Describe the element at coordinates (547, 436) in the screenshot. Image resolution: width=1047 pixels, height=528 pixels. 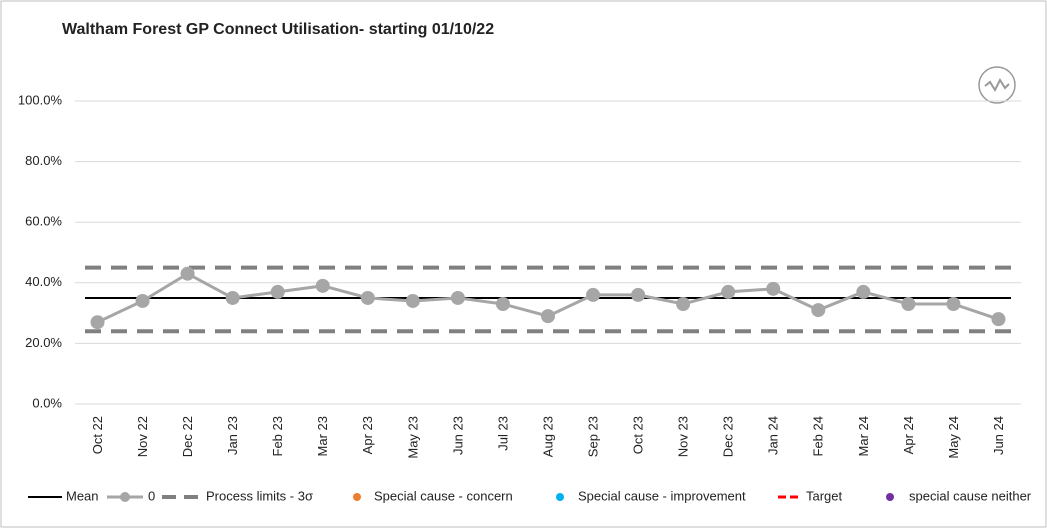
I see `x-tick-label: Aug 23` at that location.